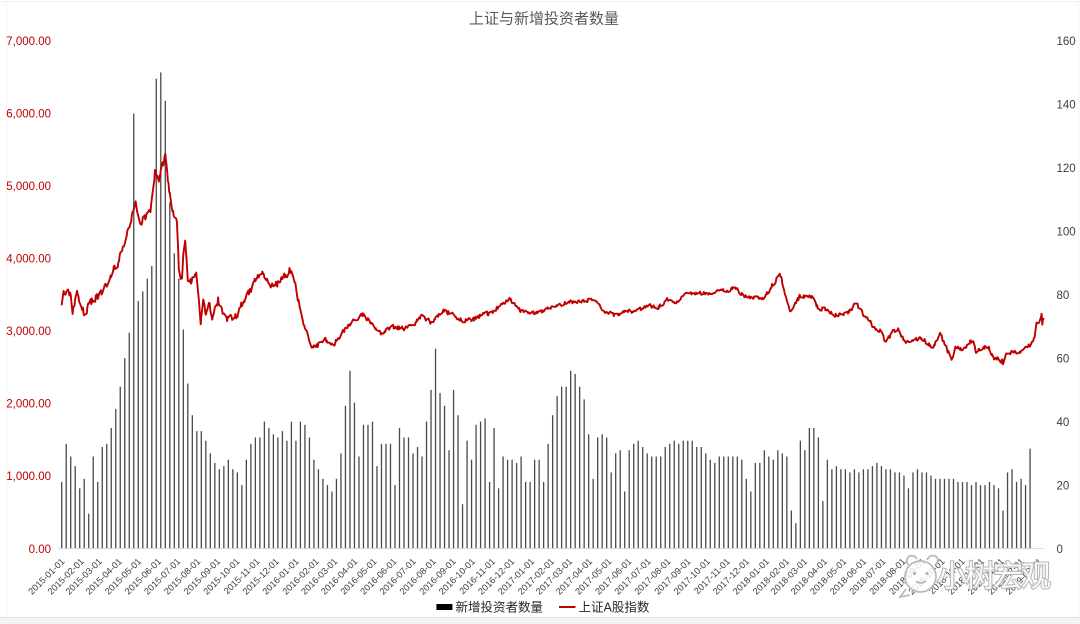 This screenshot has width=1080, height=624. Describe the element at coordinates (28, 42) in the screenshot. I see `svg-text: 7,000.00` at that location.